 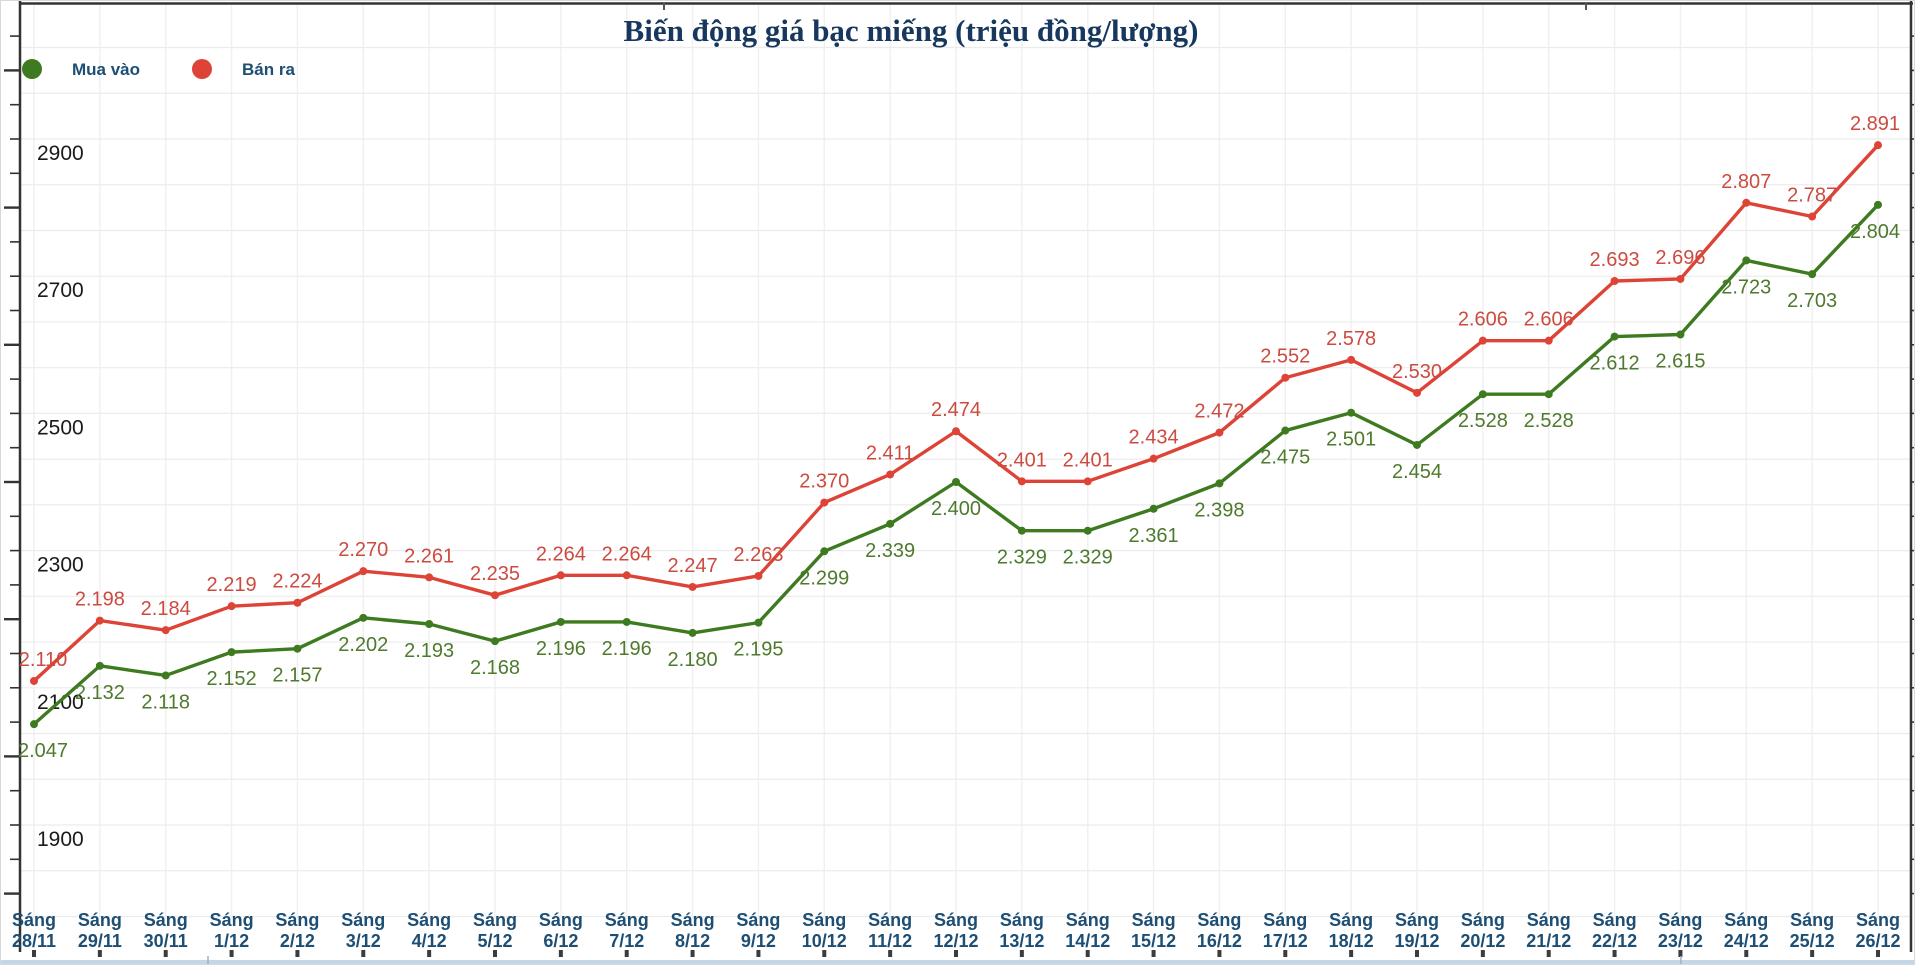 I want to click on svg-text: 2.398, so click(x=1219, y=510).